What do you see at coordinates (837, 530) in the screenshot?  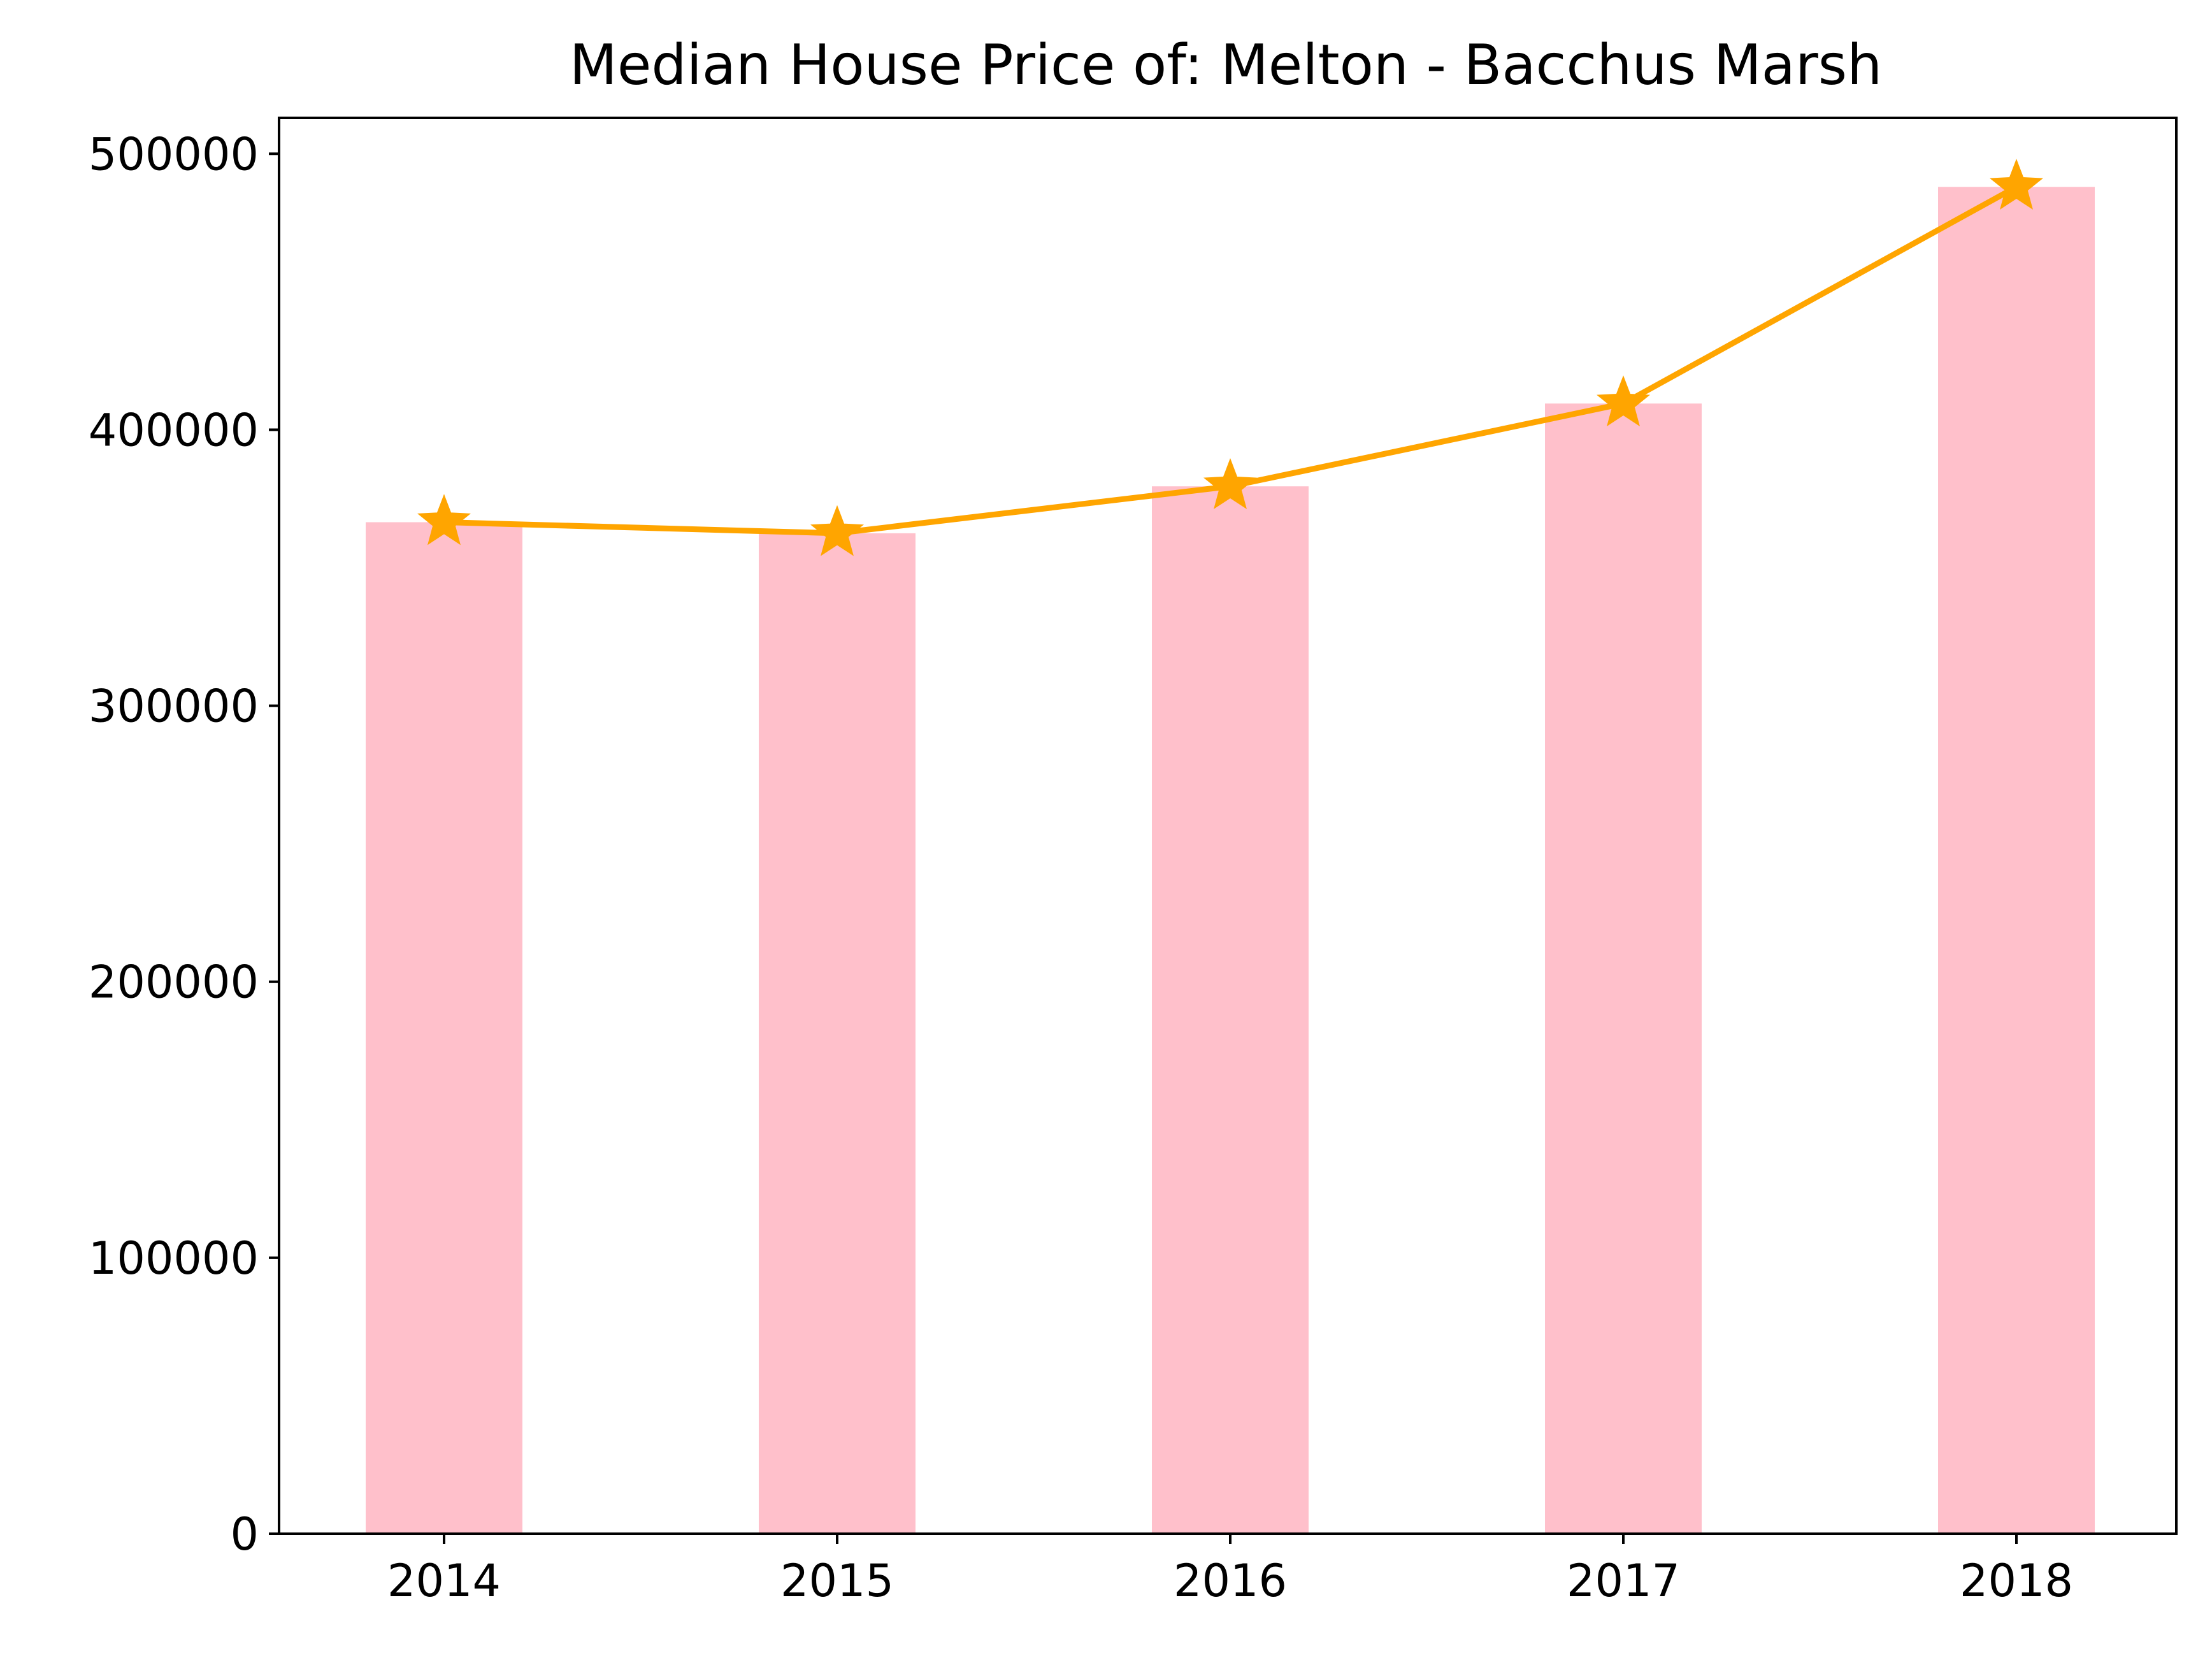 I see `star-marker-2015` at bounding box center [837, 530].